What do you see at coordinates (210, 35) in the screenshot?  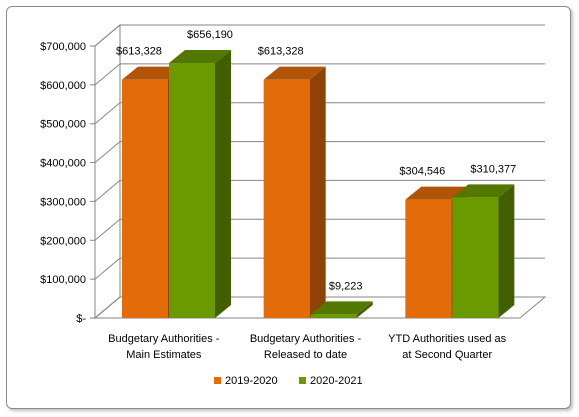 I see `data-label: $656,190` at bounding box center [210, 35].